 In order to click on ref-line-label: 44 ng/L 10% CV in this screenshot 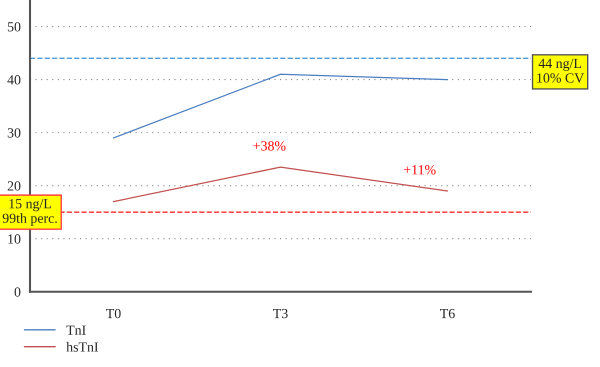, I will do `click(560, 70)`.